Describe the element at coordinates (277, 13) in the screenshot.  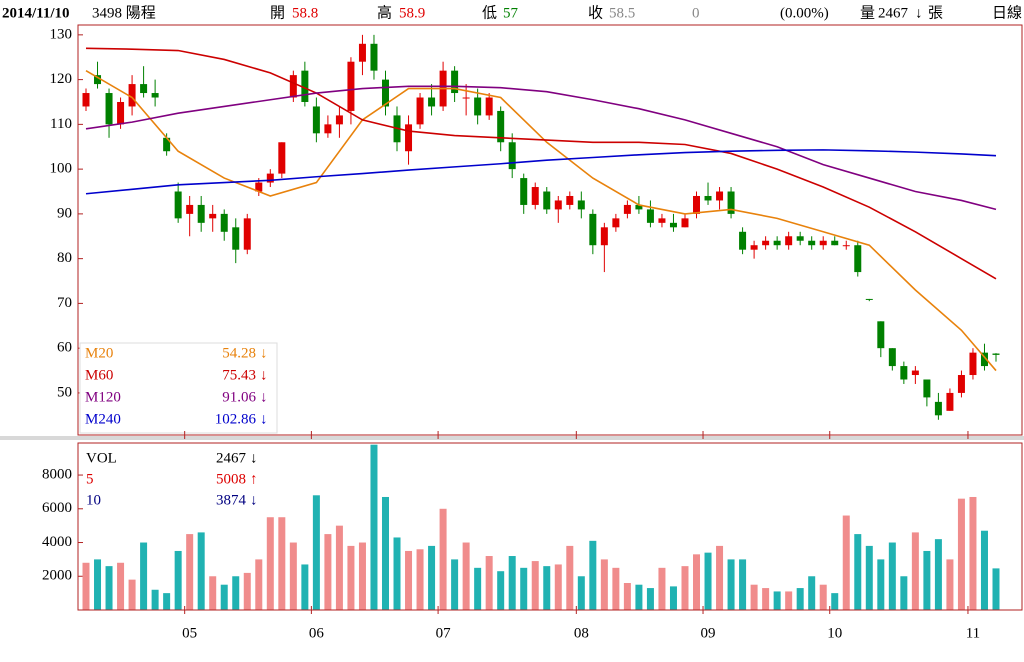
I see `open-label: 開` at that location.